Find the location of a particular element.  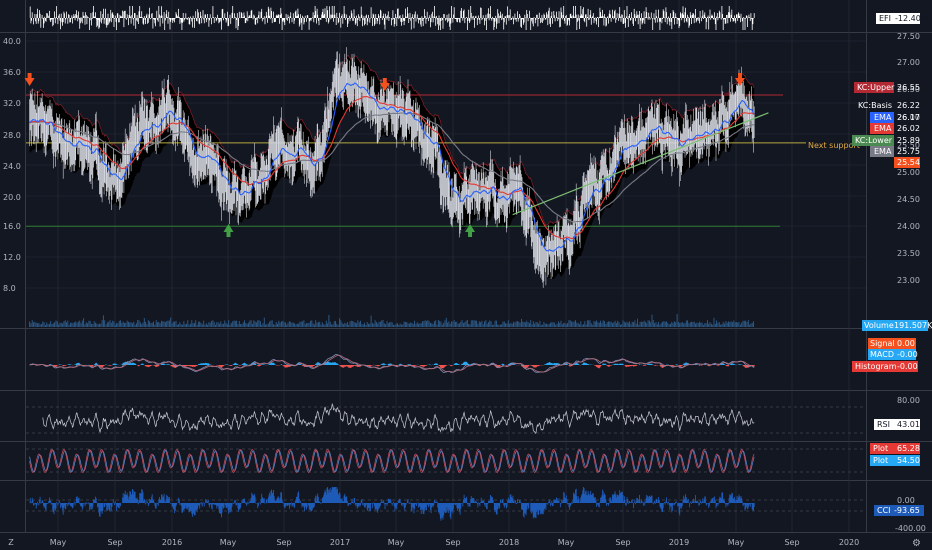

histogram-badge is located at coordinates (885, 366).